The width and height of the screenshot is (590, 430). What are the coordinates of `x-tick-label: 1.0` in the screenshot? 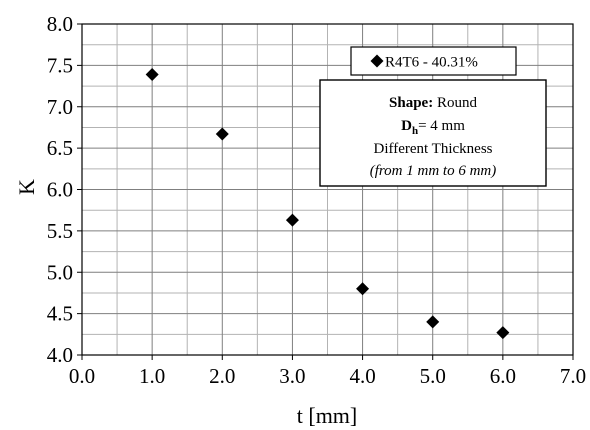 It's located at (152, 376).